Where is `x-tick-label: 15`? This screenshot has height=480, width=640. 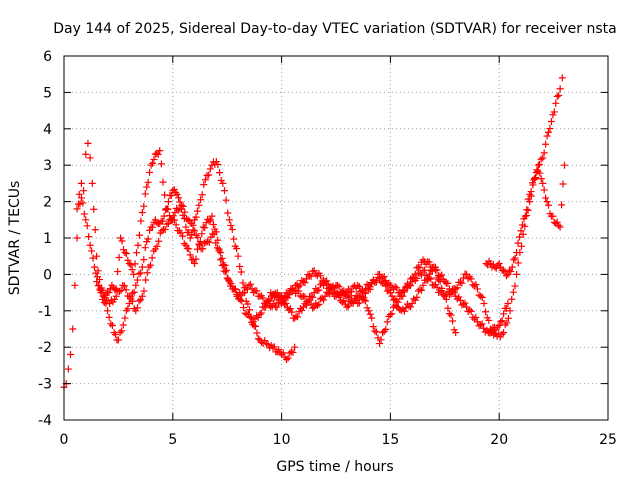 x-tick-label: 15 is located at coordinates (390, 440).